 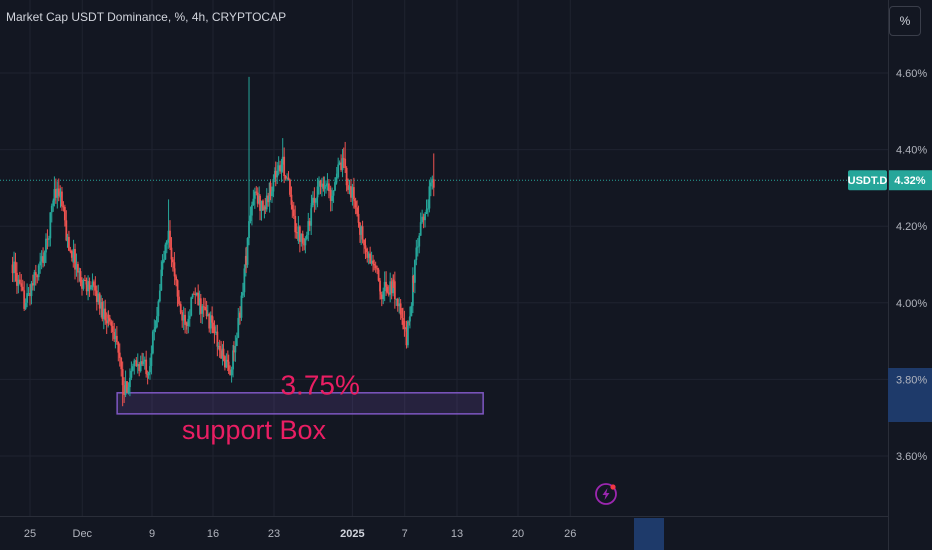 I want to click on support-box-layer, so click(x=300, y=403).